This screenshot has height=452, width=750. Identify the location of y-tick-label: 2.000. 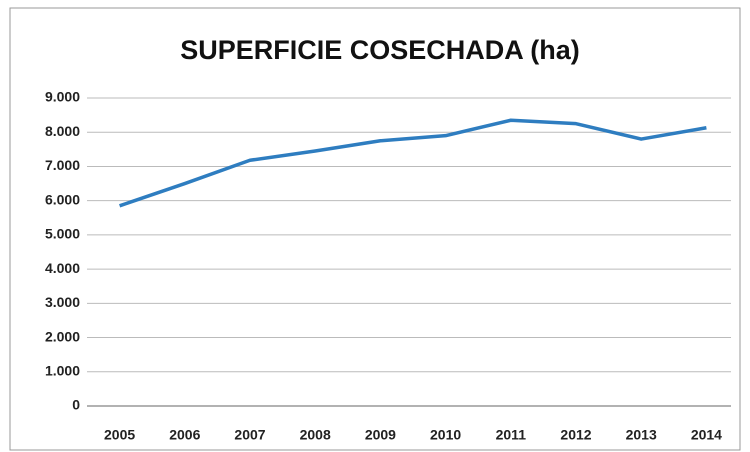
(62, 336).